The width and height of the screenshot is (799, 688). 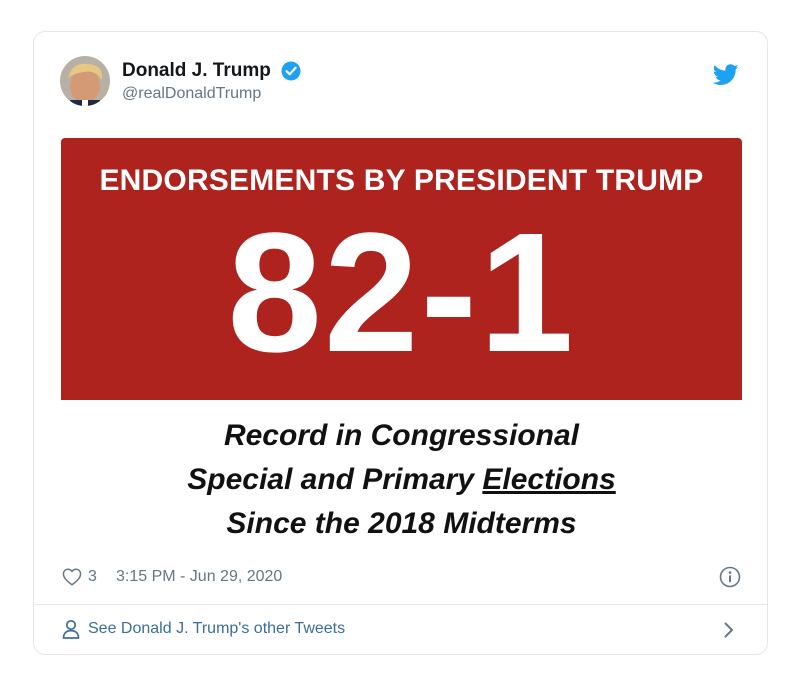 What do you see at coordinates (335, 479) in the screenshot?
I see `caption-line-2-text: Special and Primary` at bounding box center [335, 479].